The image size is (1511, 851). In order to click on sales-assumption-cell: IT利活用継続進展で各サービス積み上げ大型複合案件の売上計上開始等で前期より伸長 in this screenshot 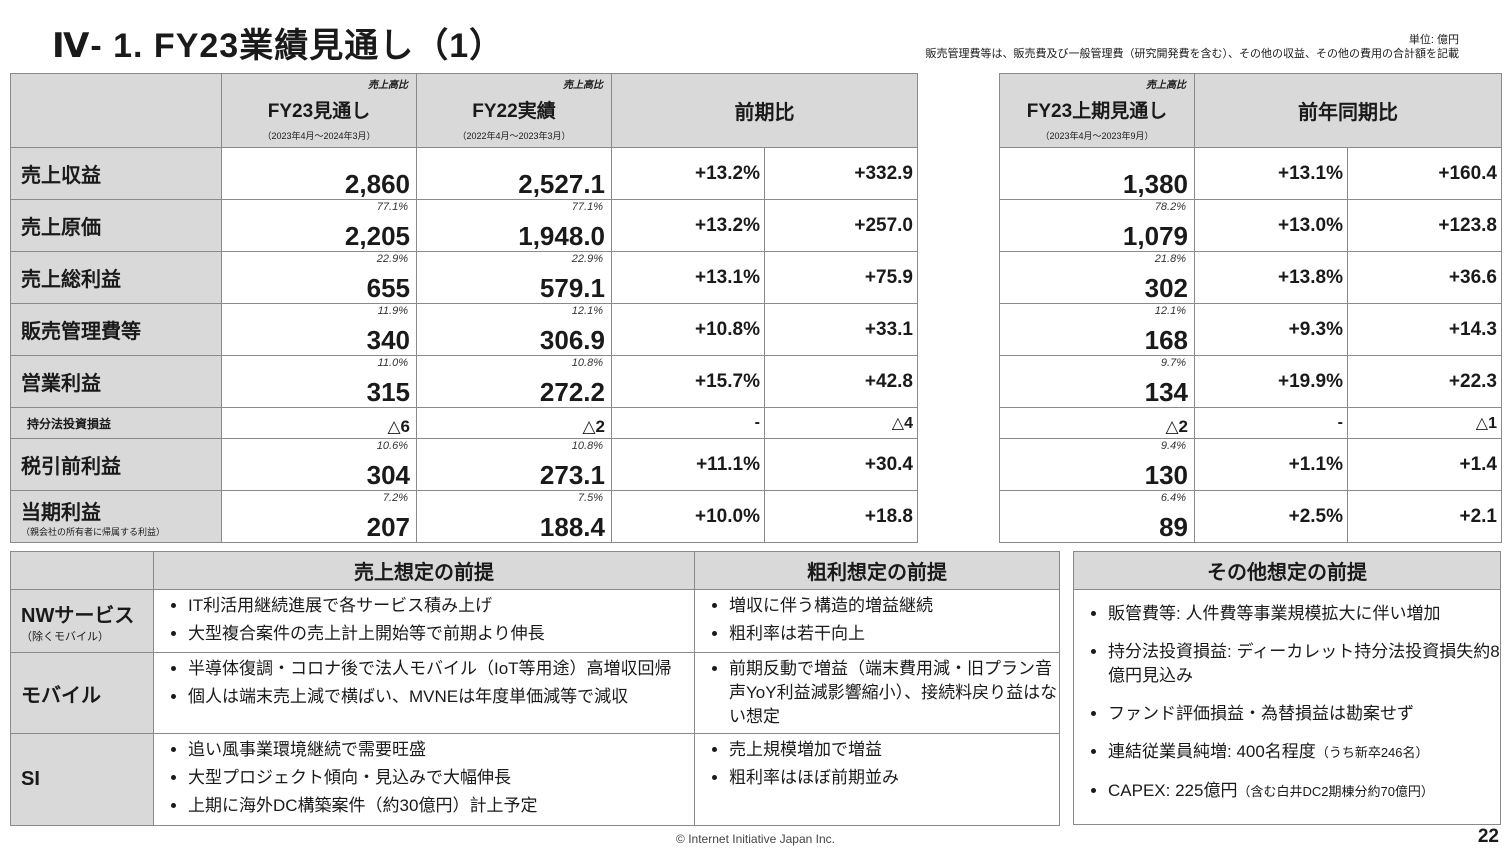, I will do `click(424, 621)`.